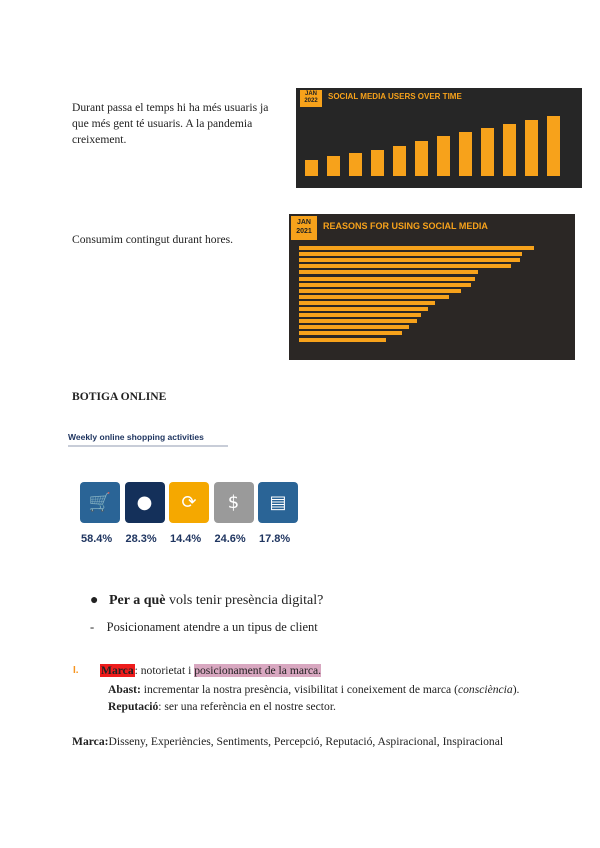 The image size is (600, 848). Describe the element at coordinates (233, 502) in the screenshot. I see `dollar-cycle-icon: $` at that location.